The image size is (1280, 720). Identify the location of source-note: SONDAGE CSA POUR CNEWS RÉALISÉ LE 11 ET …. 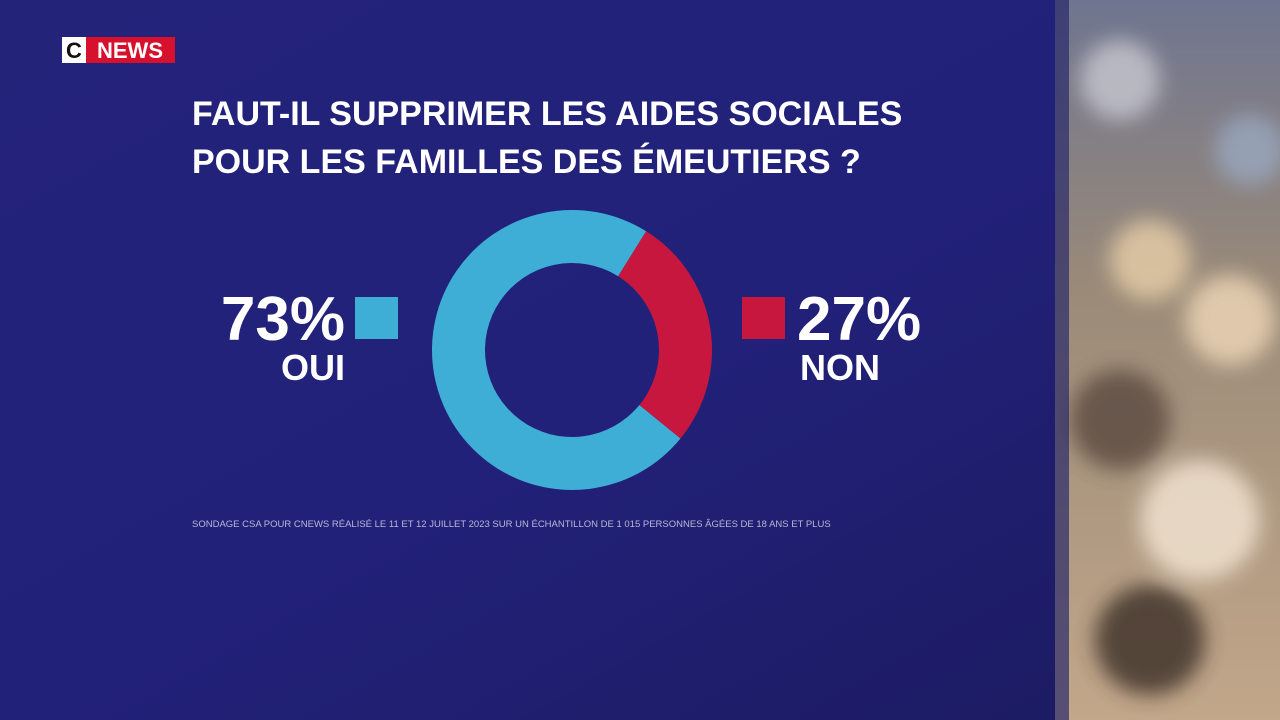
(511, 524).